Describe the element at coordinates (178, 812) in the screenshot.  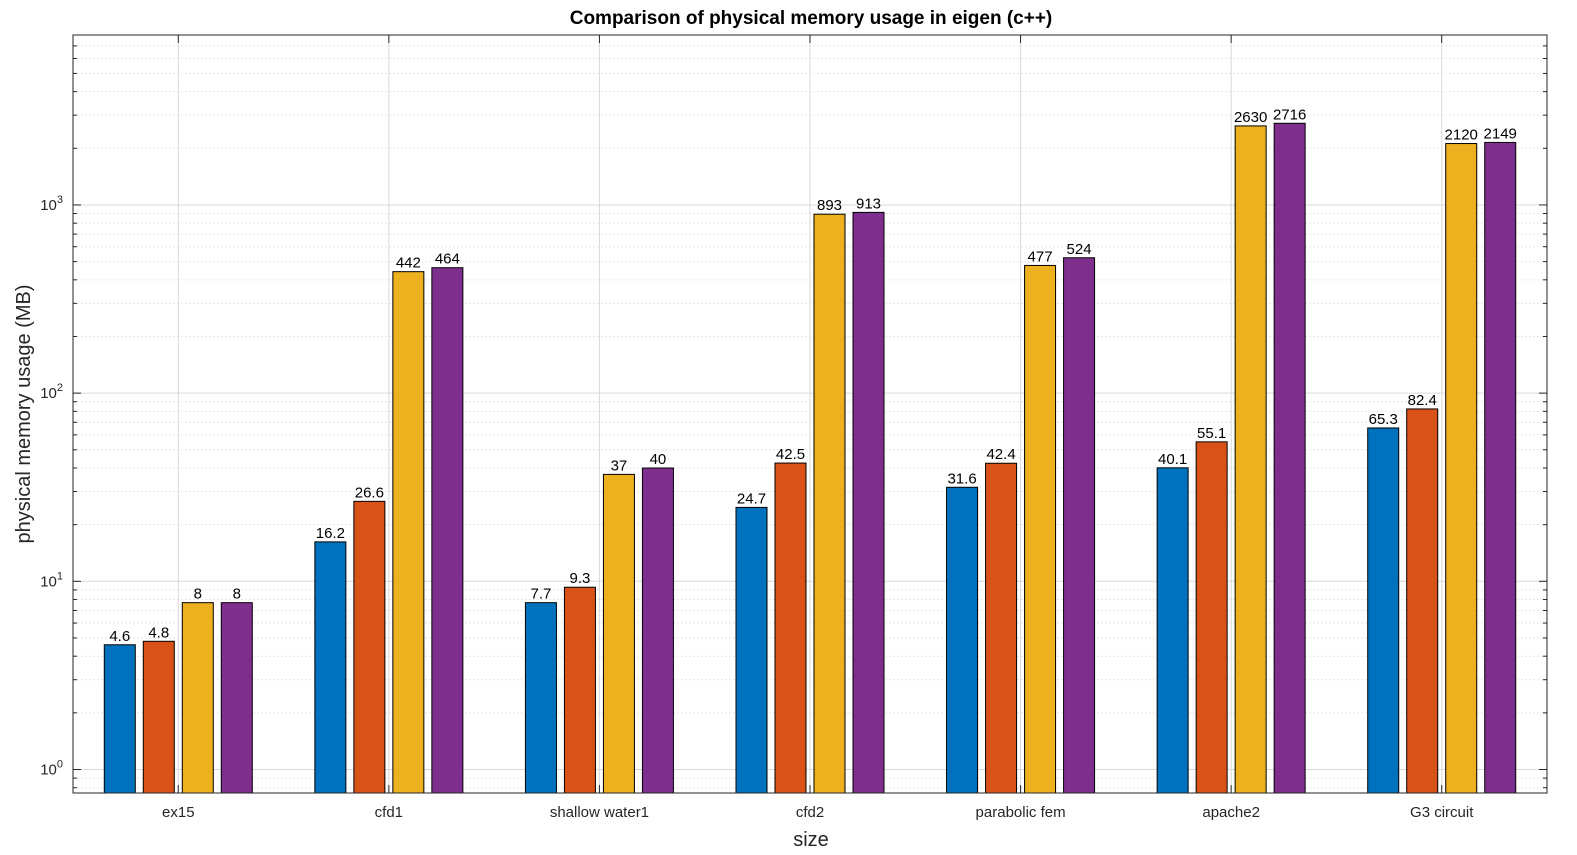
I see `x-tick-label: ex15` at that location.